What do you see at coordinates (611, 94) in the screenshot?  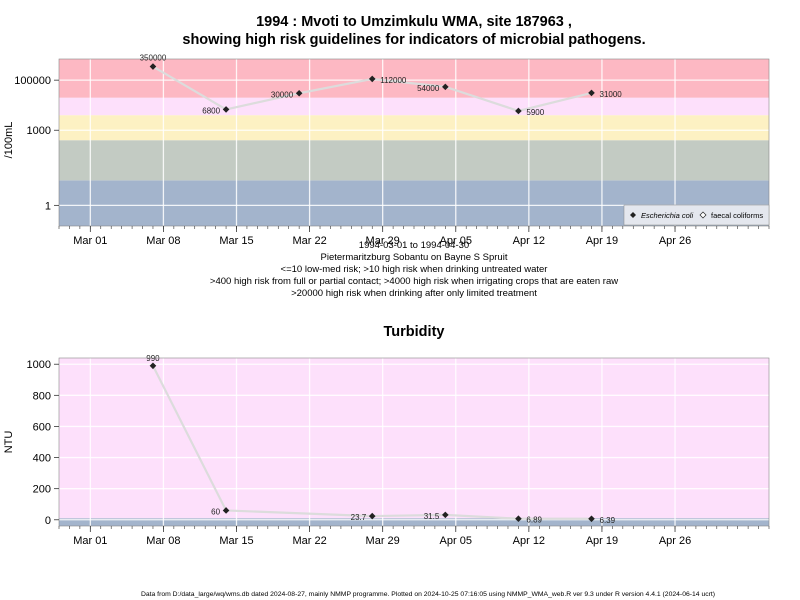 I see `data-label: 31000` at bounding box center [611, 94].